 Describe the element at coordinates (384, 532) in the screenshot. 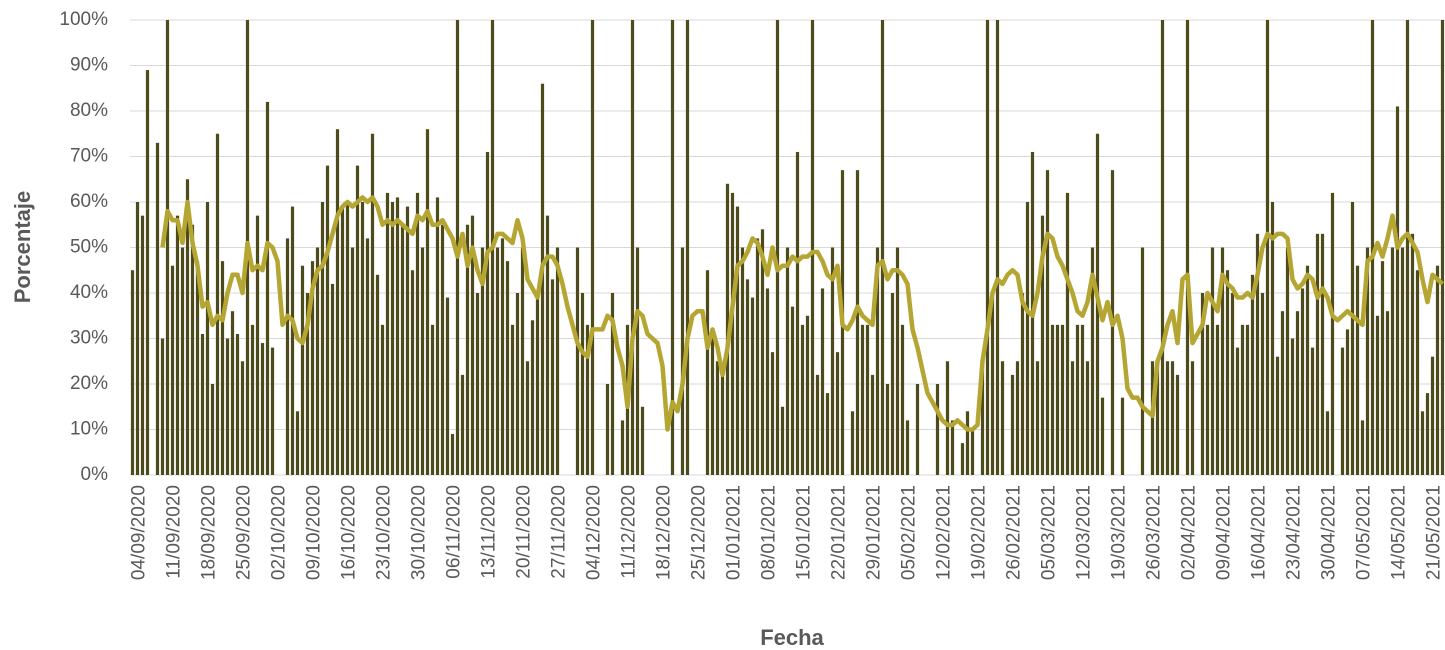

I see `x-tick-label: 23/10/2020` at that location.